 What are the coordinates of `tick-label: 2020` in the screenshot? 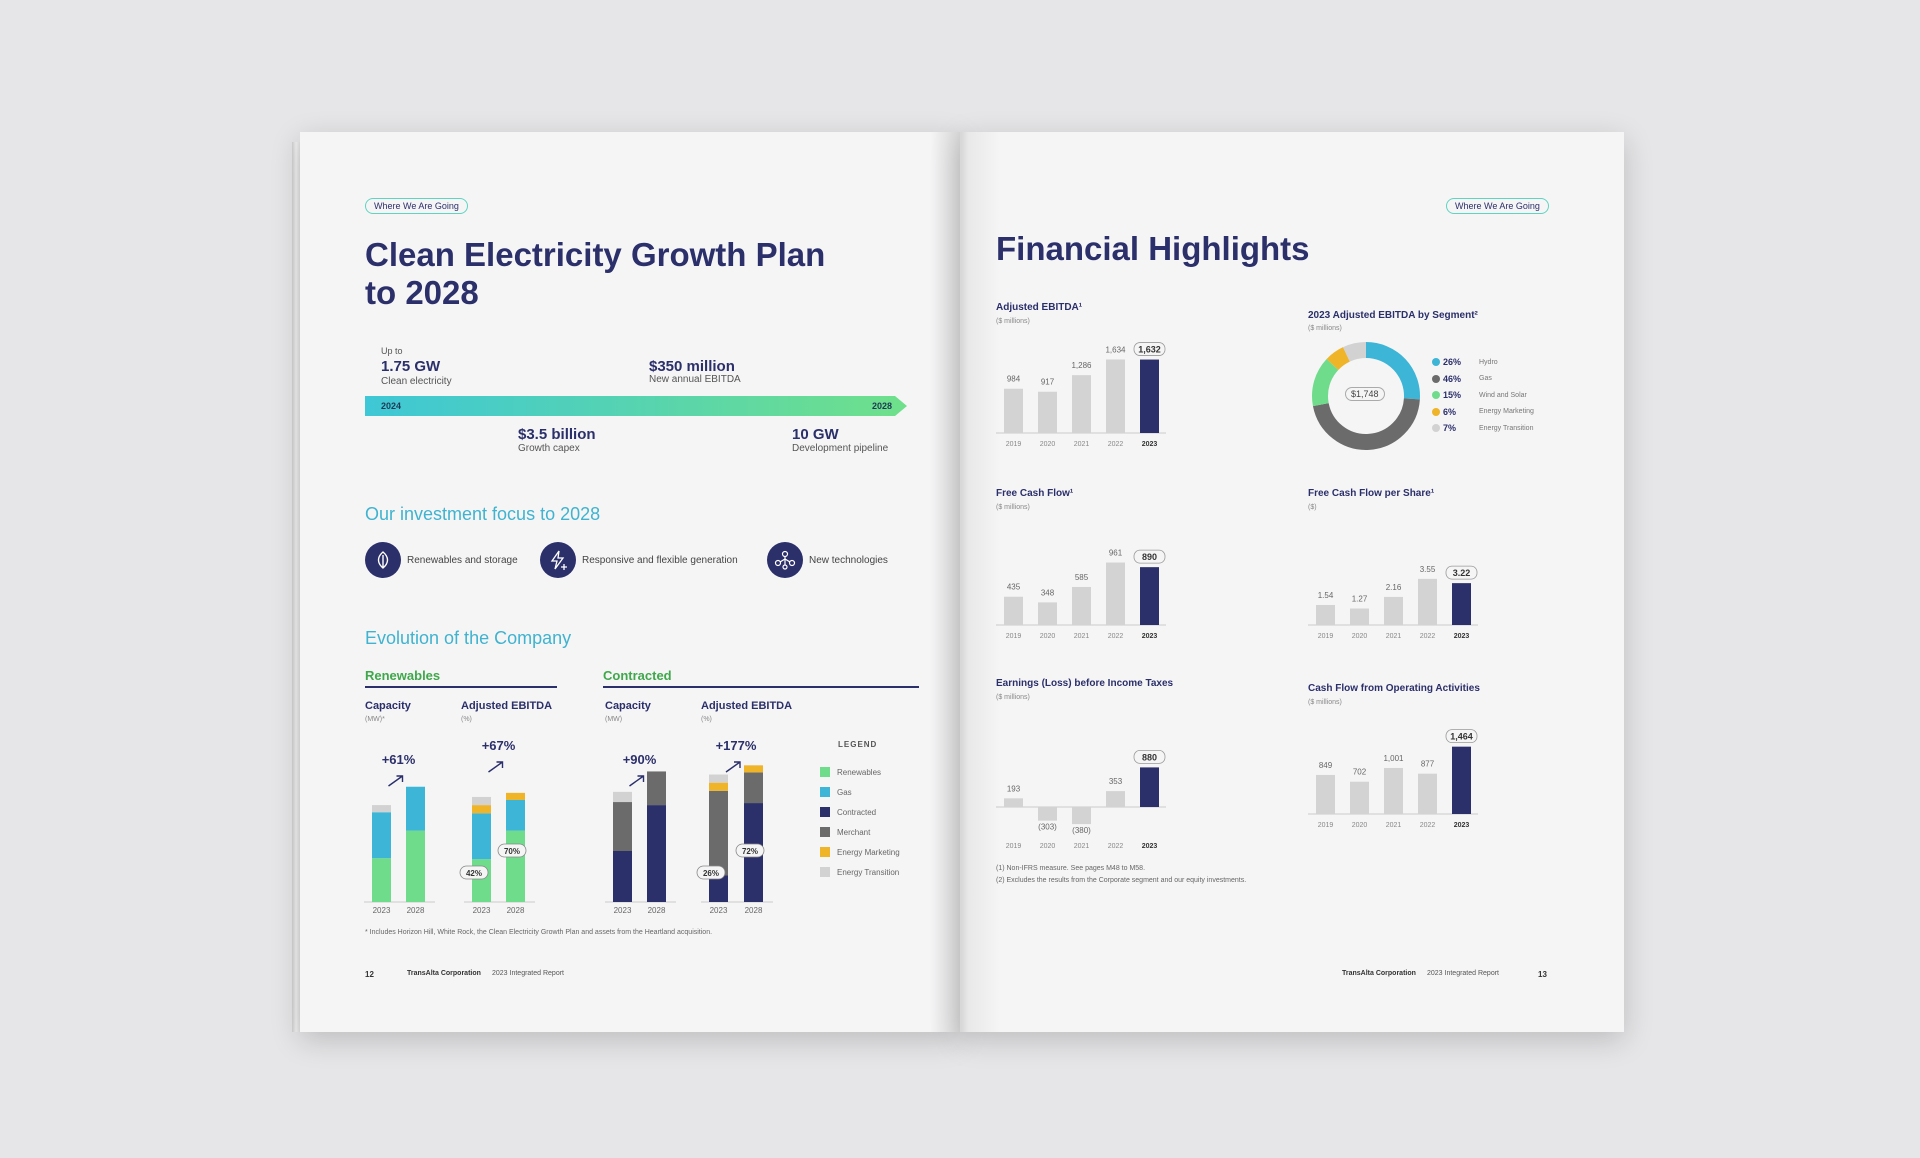 It's located at (1360, 825).